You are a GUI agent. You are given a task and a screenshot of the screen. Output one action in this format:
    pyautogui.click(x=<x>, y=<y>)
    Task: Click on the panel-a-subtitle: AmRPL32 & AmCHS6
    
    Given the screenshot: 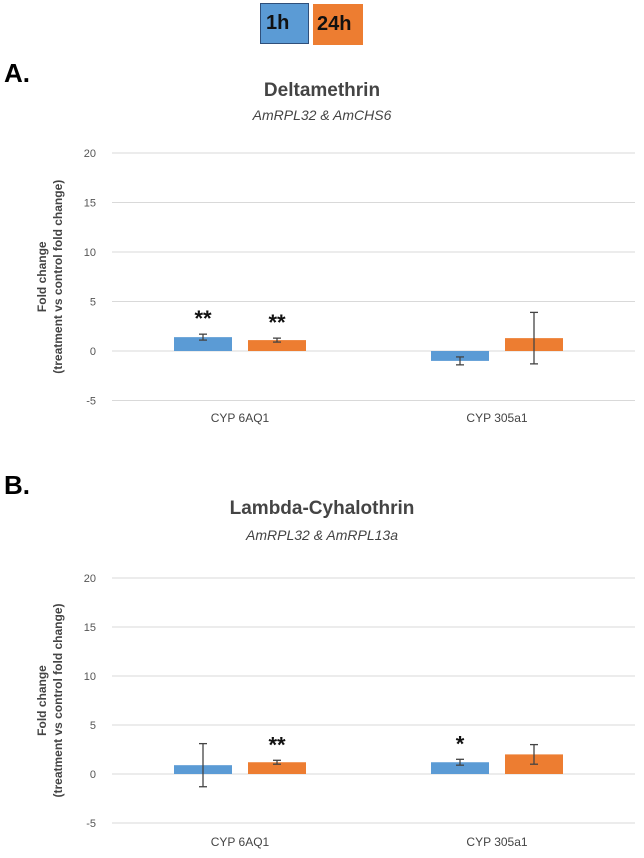 What is the action you would take?
    pyautogui.click(x=322, y=115)
    